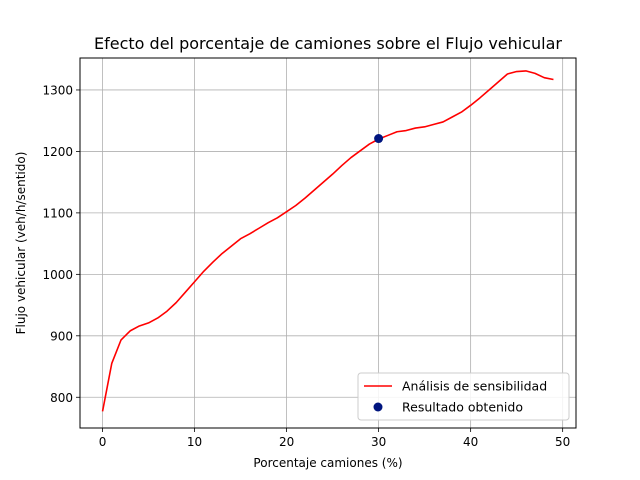  I want to click on data-point-resultado-obtenido, so click(379, 139).